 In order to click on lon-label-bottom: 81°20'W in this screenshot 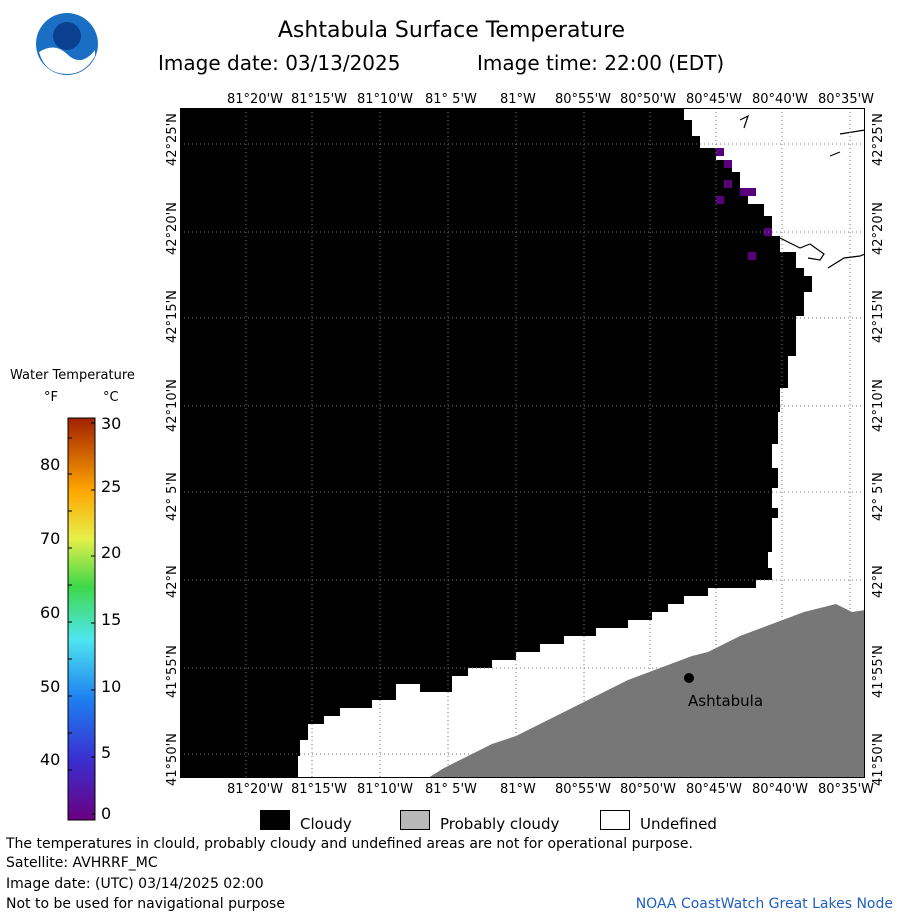, I will do `click(255, 789)`.